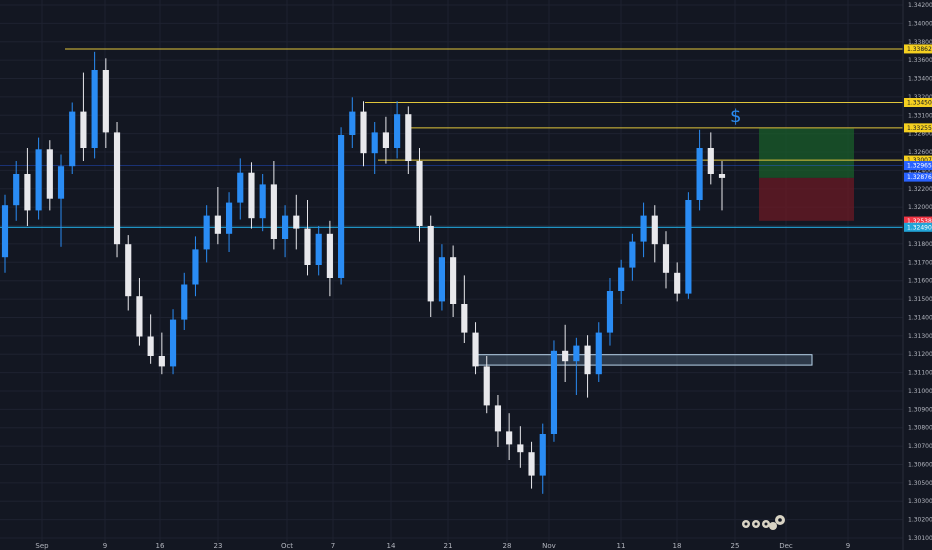 The height and width of the screenshot is (550, 932). Describe the element at coordinates (920, 262) in the screenshot. I see `y-tick-label: 1.31700` at that location.